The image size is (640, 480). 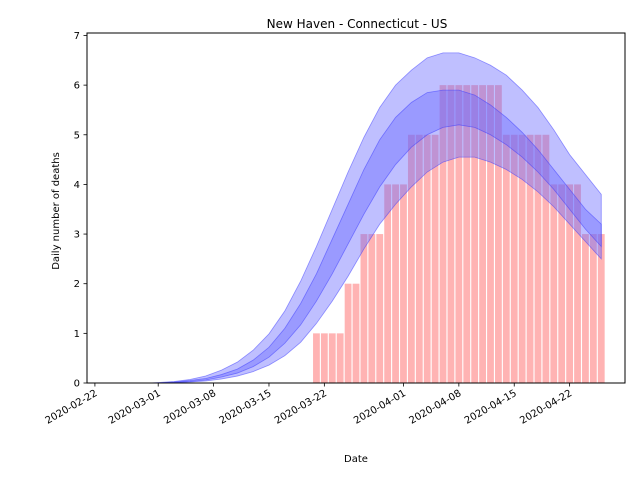 I want to click on x-tick-label-2020-04-08: 2020-04-08, so click(x=436, y=407).